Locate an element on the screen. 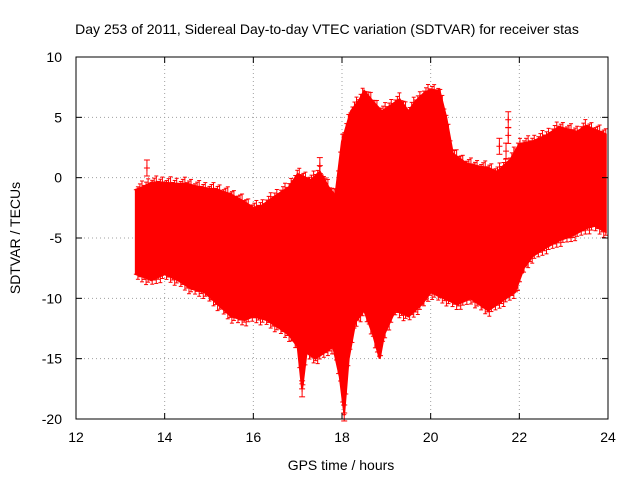 The height and width of the screenshot is (480, 640). x-tick-label: 20 is located at coordinates (431, 437).